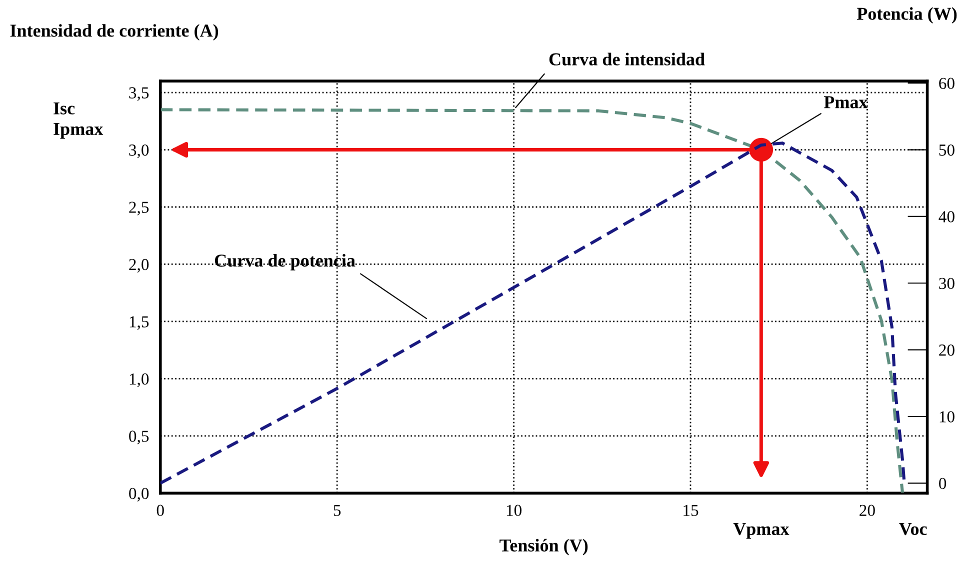 The width and height of the screenshot is (972, 563). I want to click on y-tick-label: 3,0, so click(139, 151).